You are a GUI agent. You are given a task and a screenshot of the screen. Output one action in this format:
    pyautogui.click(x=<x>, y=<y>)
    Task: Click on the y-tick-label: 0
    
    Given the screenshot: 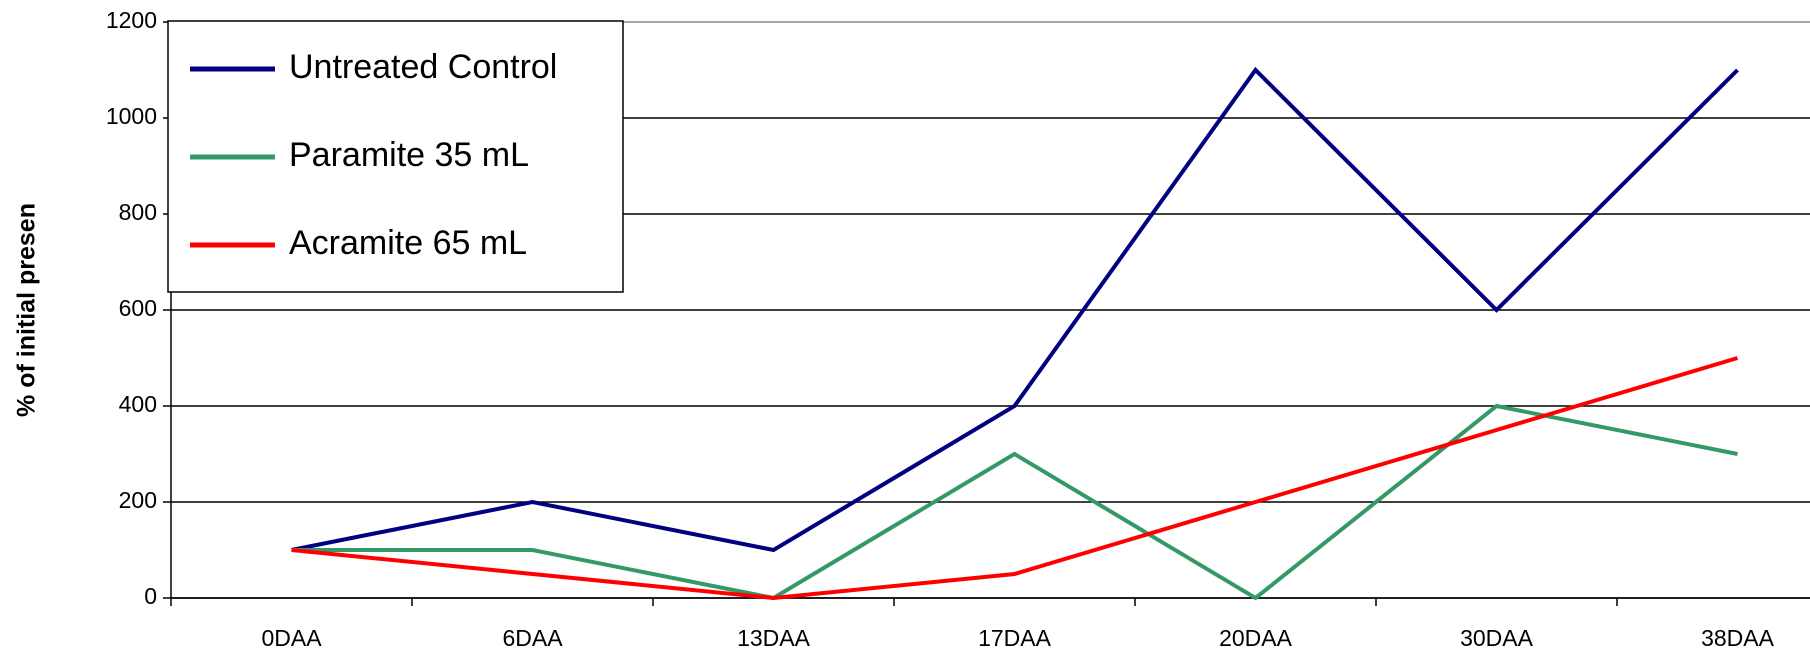 What is the action you would take?
    pyautogui.click(x=150, y=596)
    